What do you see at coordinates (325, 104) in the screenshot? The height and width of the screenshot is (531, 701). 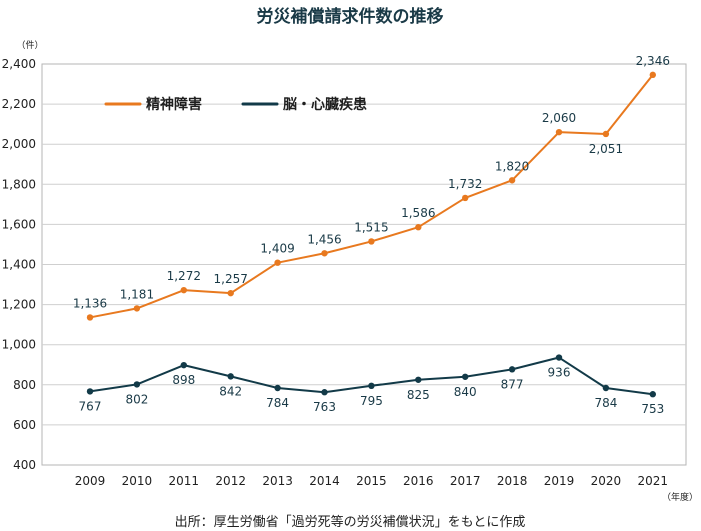 I see `legend-label-cardio: 脳・心臓疾患` at bounding box center [325, 104].